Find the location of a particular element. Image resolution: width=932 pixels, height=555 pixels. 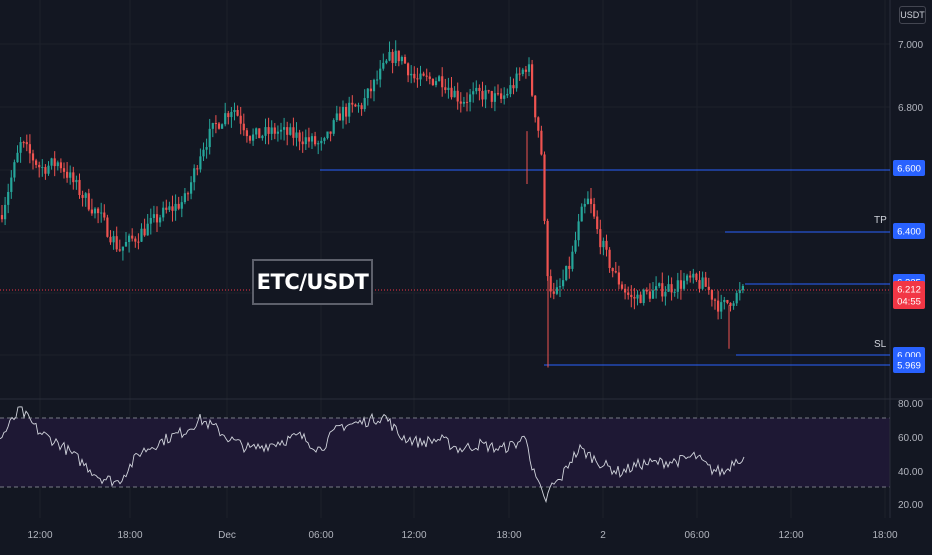

rsi-line is located at coordinates (372, 455).